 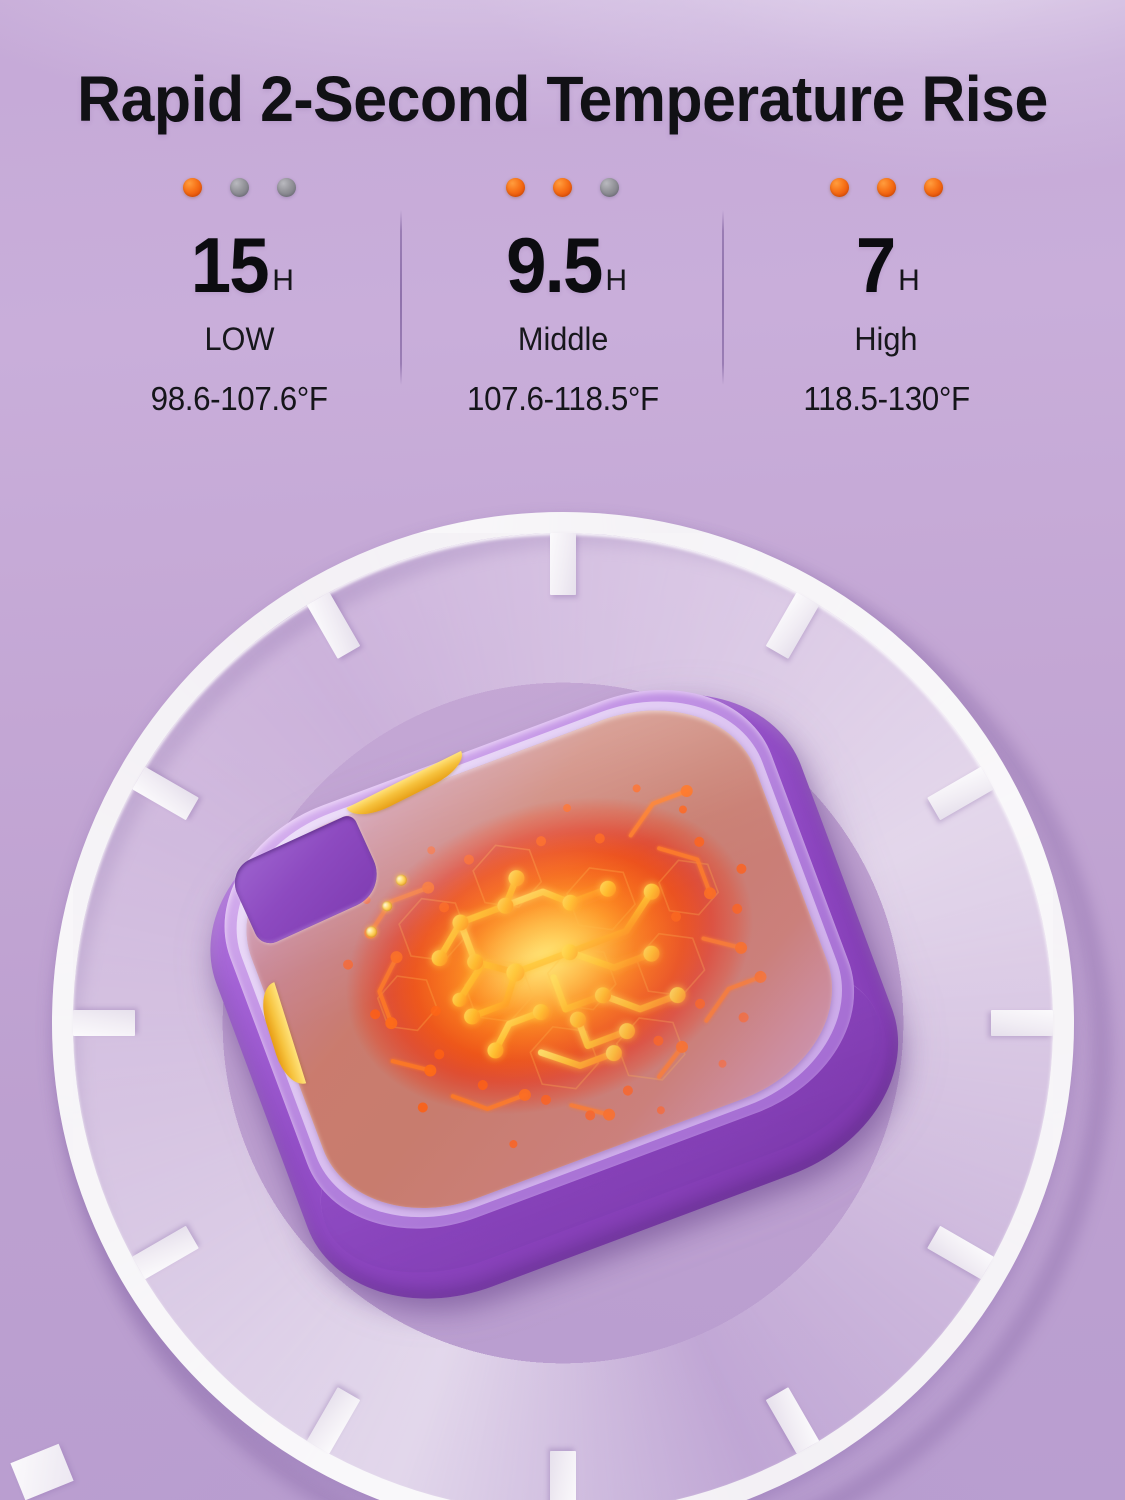 What do you see at coordinates (554, 265) in the screenshot?
I see `runtime-value: 9.5` at bounding box center [554, 265].